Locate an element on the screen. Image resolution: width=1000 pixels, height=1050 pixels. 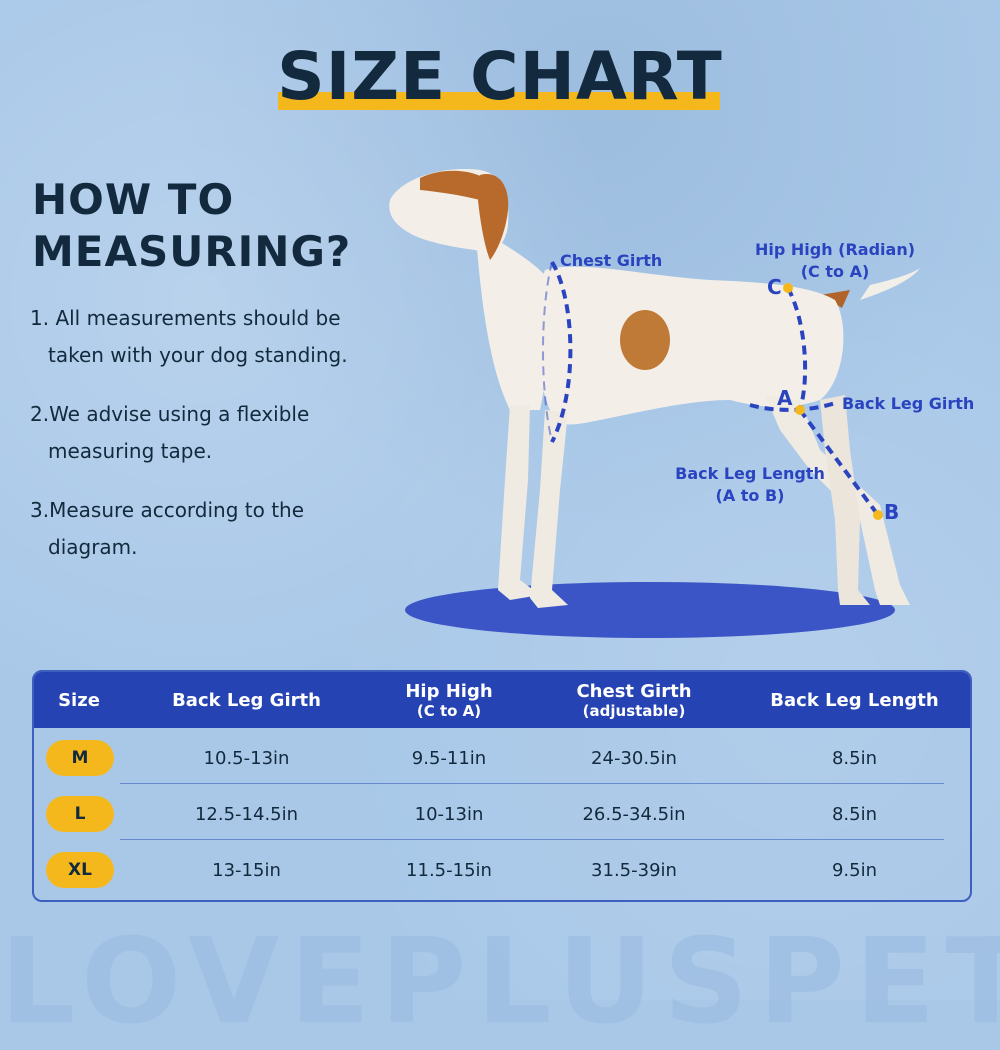
point-b-label: B is located at coordinates (892, 512).